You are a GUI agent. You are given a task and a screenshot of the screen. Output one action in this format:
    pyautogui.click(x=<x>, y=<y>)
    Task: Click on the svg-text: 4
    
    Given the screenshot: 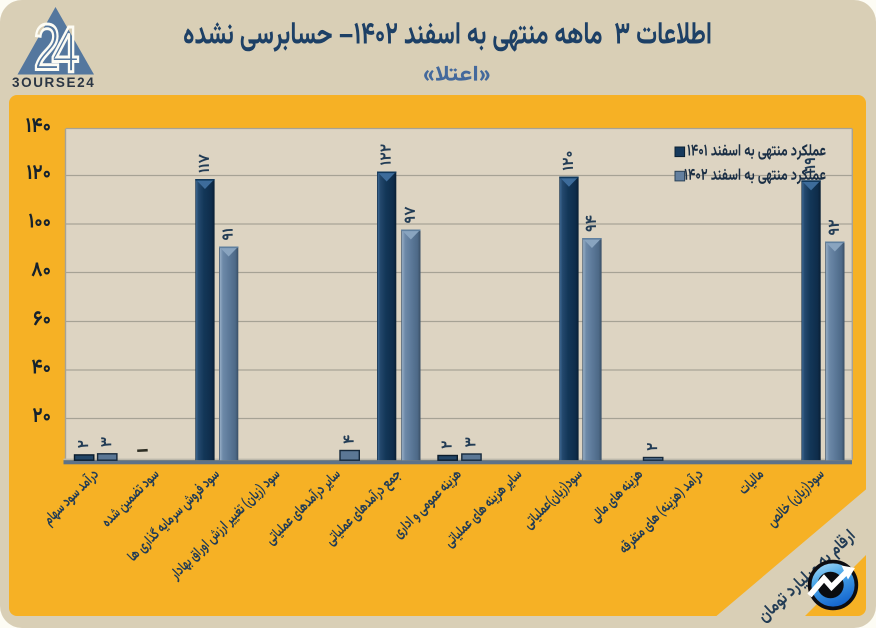 What is the action you would take?
    pyautogui.click(x=66, y=49)
    